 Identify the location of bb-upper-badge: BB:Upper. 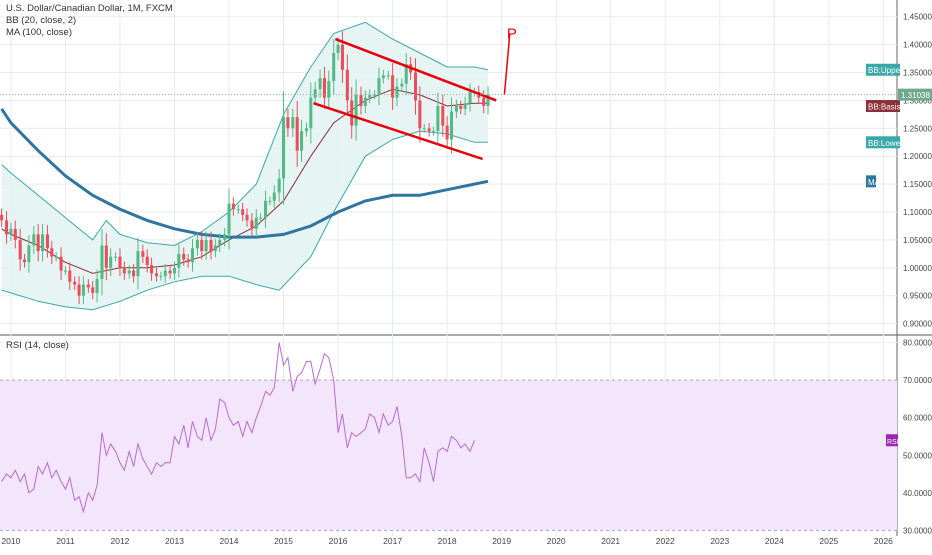
(884, 69).